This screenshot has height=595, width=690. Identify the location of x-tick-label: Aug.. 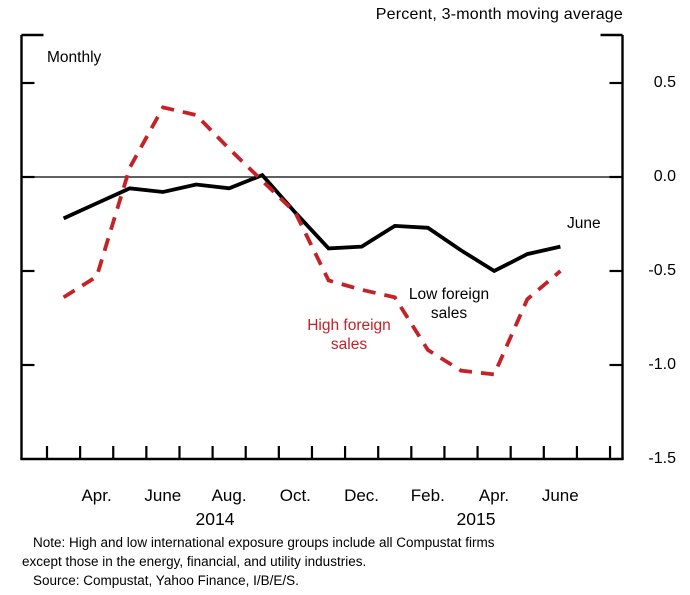
(229, 495).